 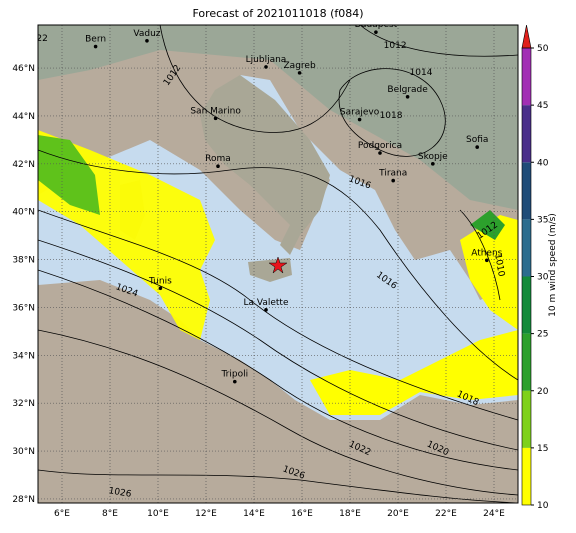 I want to click on isobar-label: 1010, so click(x=499, y=265).